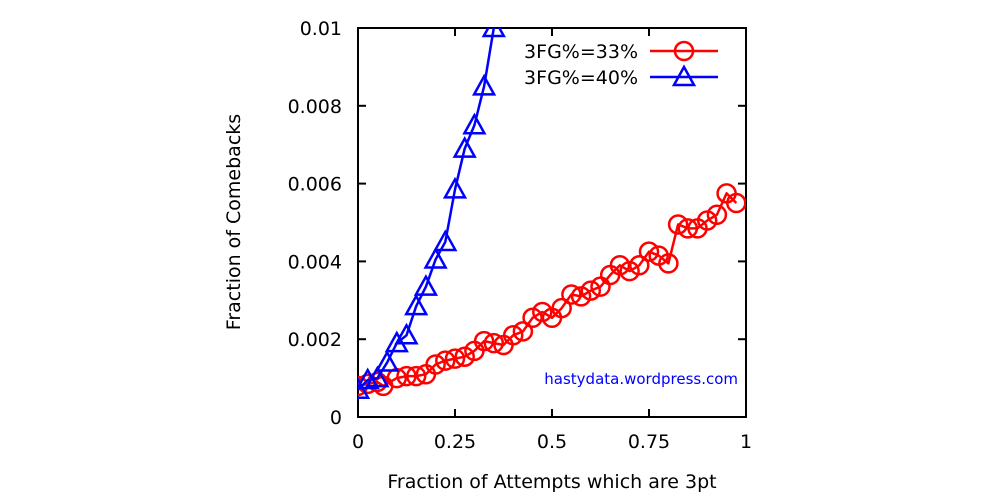  I want to click on legend-label-40: 3FG%=40%, so click(581, 78).